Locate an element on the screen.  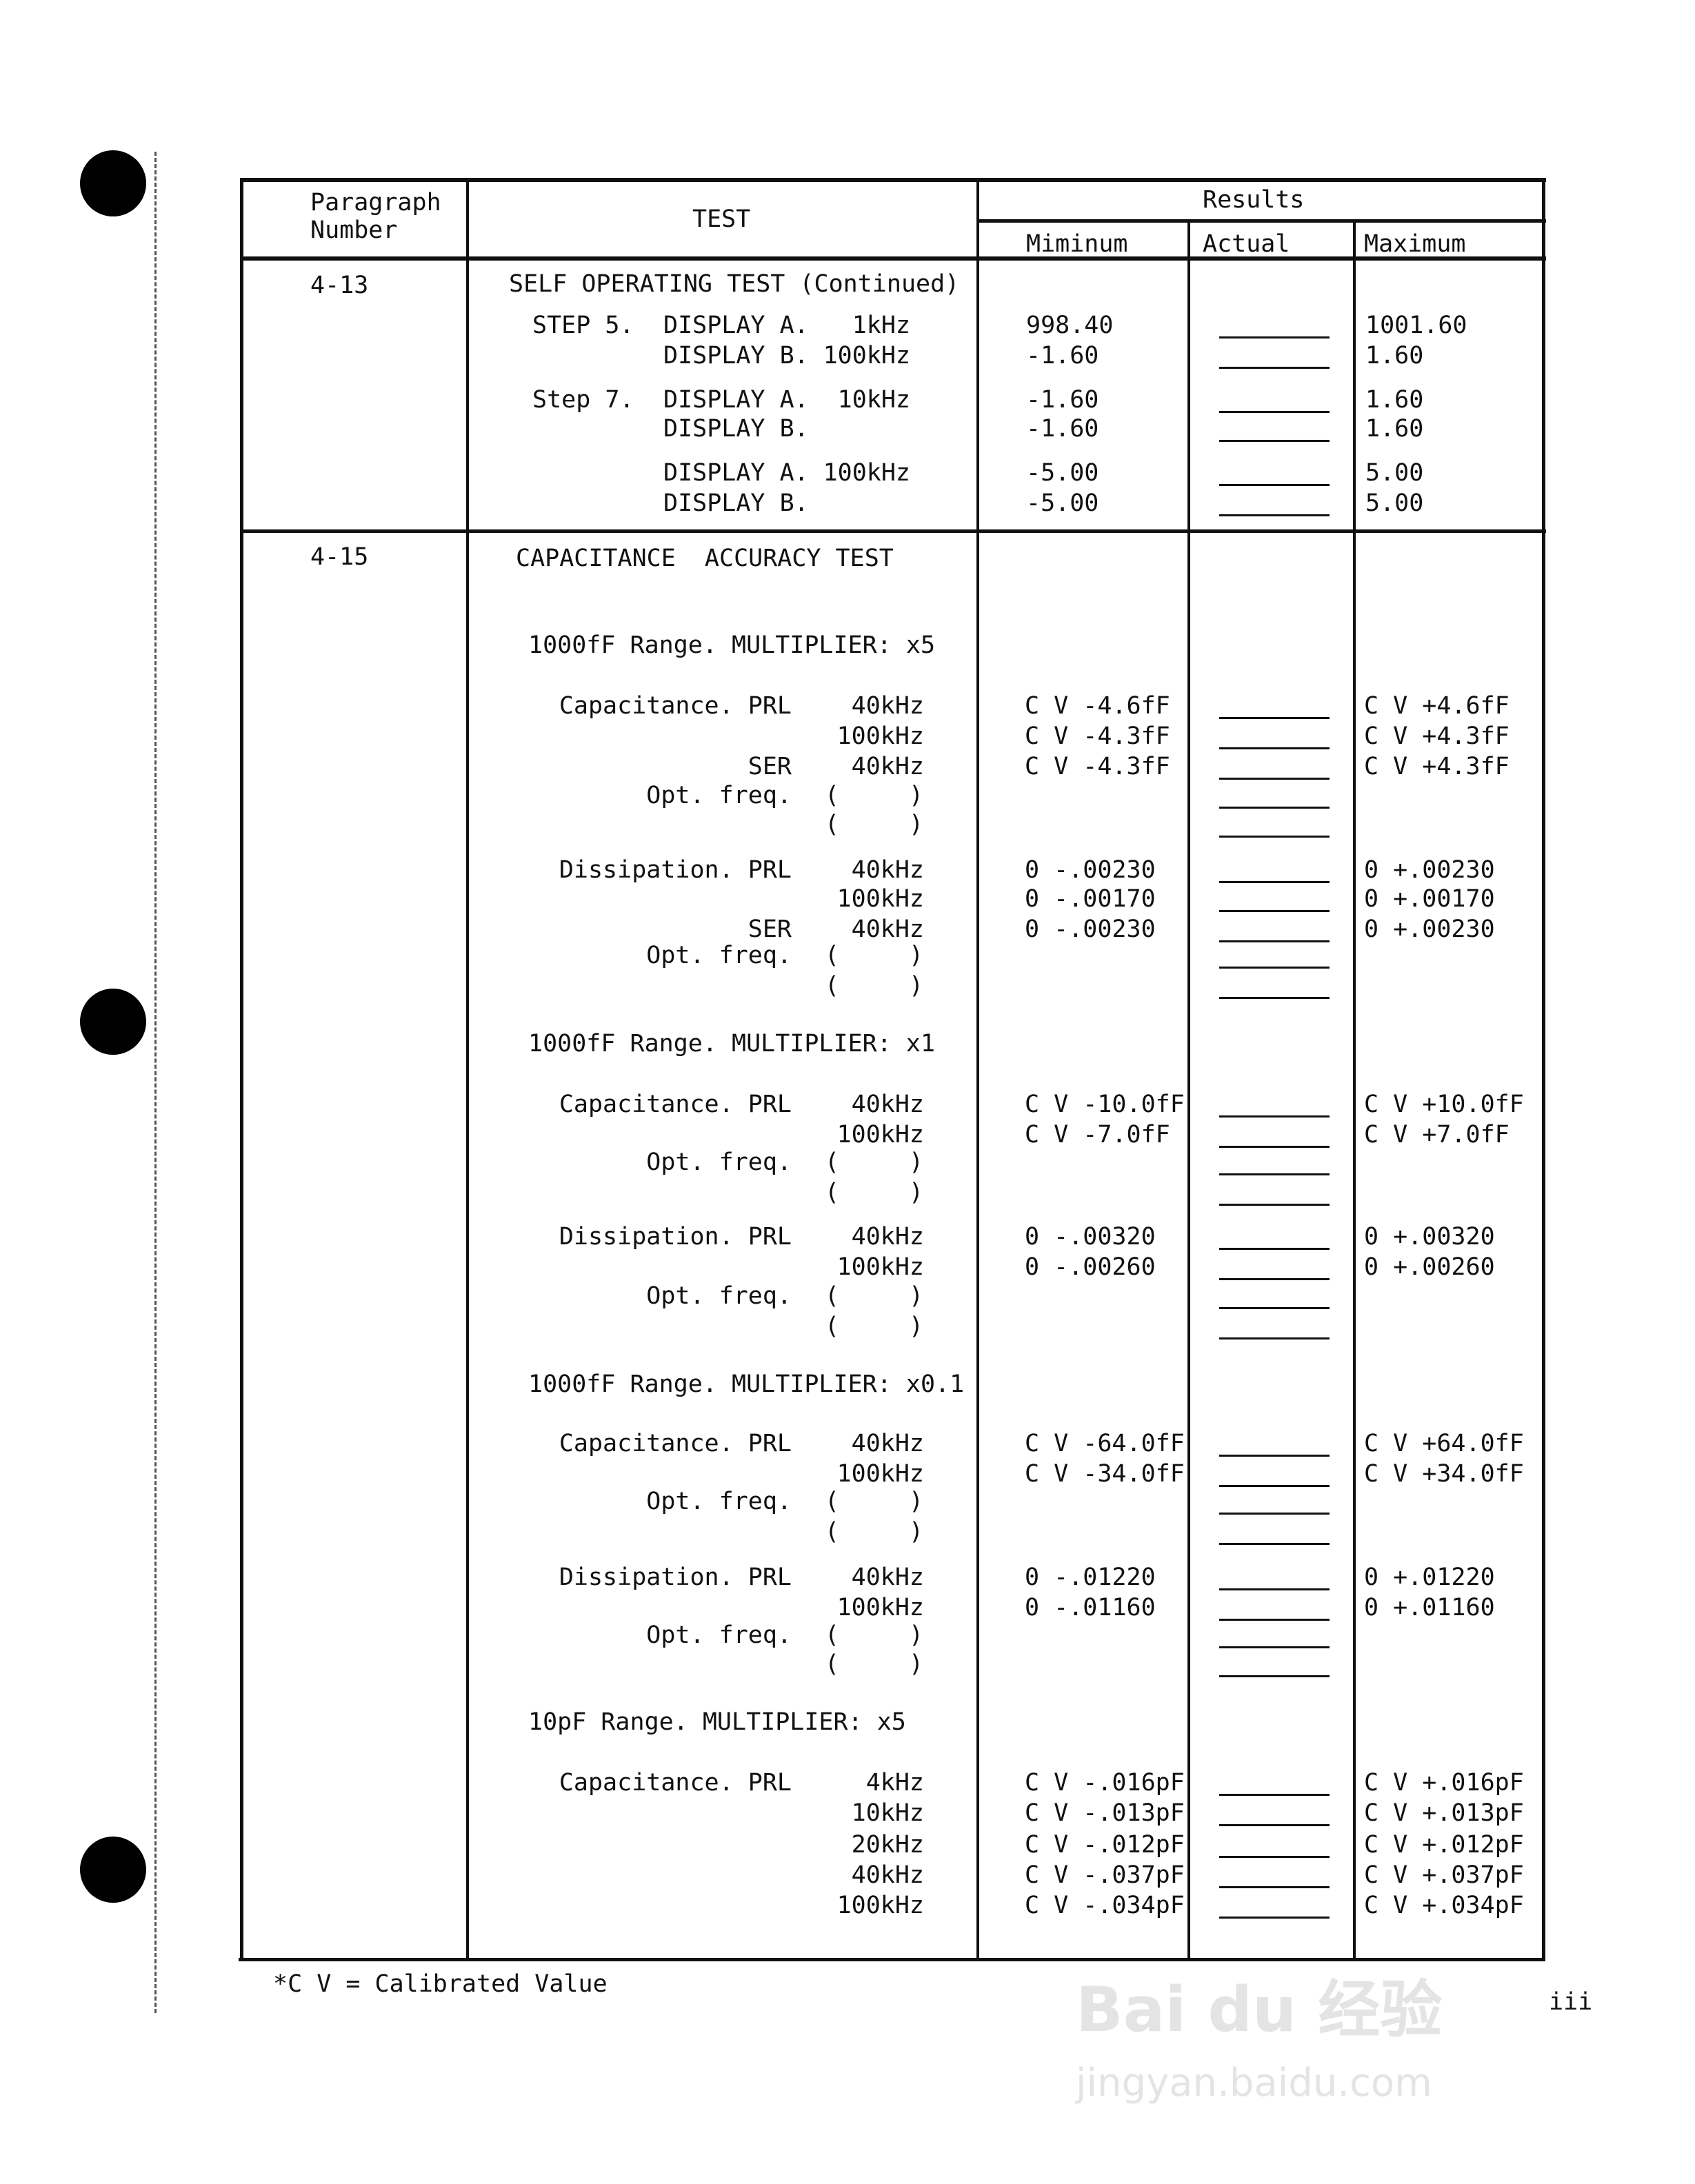
maximum-value: C V +34.0fF is located at coordinates (1444, 1474).